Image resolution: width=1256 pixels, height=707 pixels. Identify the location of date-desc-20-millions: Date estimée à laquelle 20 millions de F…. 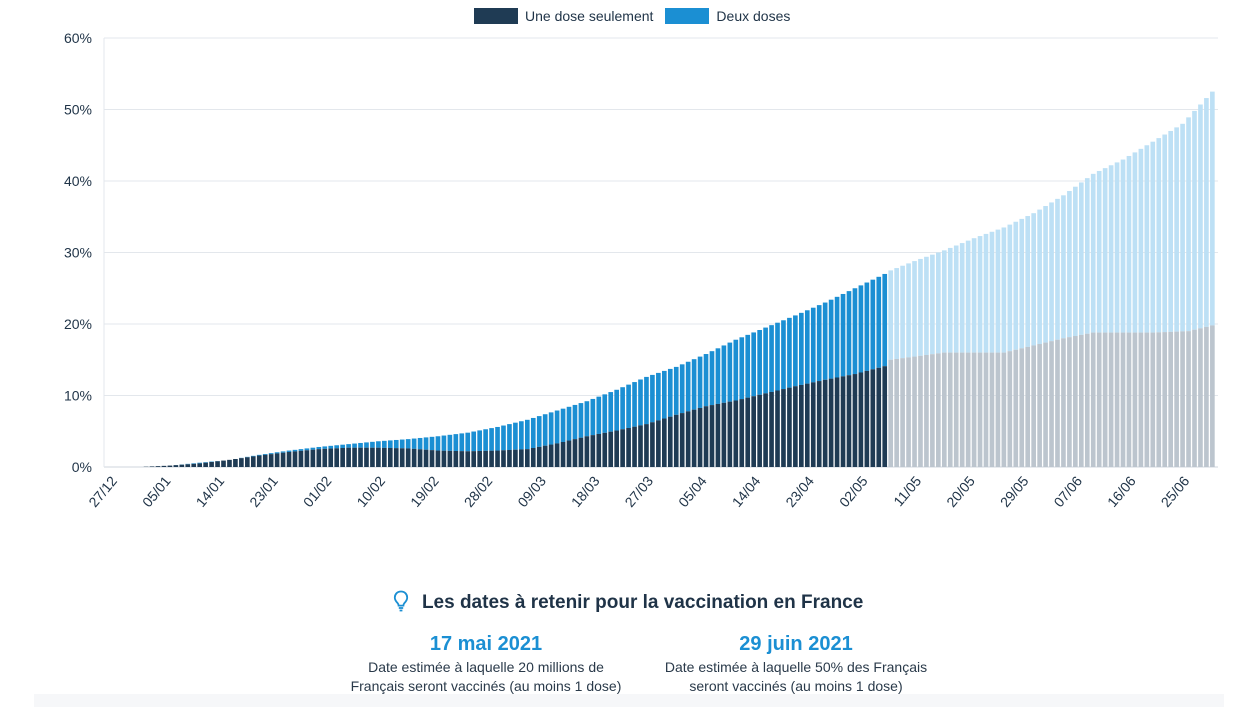
(486, 677).